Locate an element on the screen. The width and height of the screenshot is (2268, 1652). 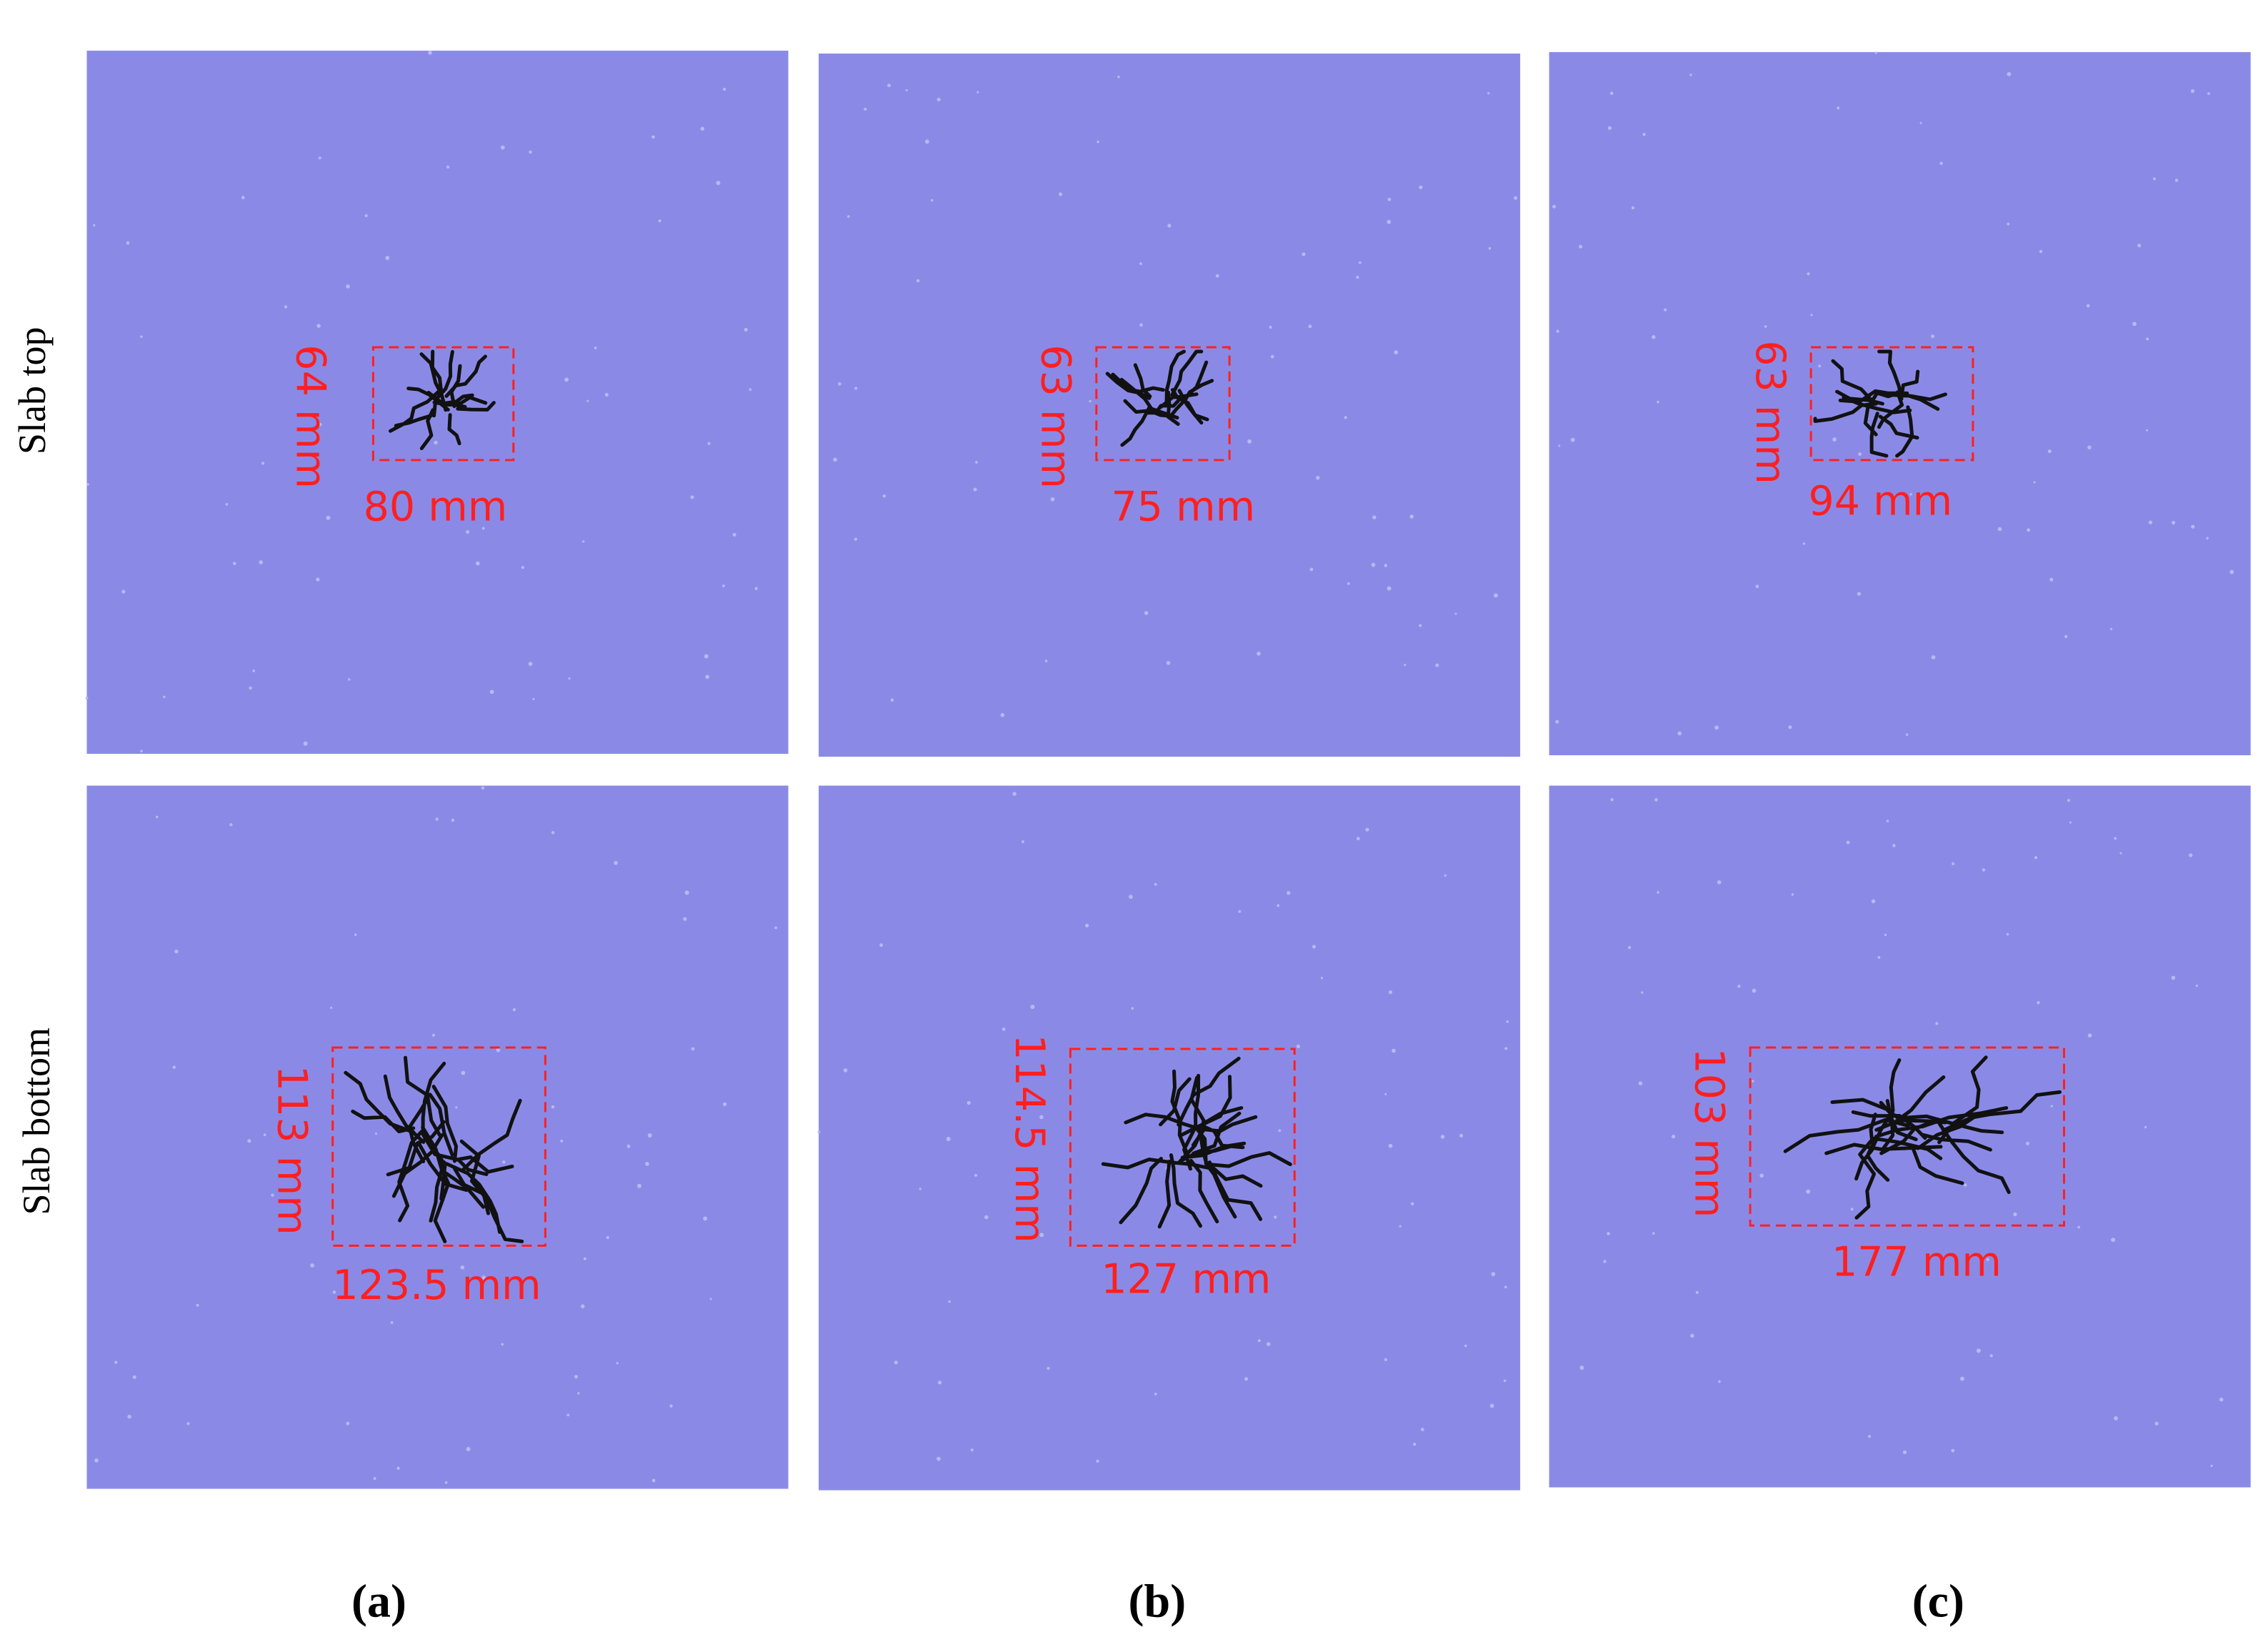
width-label: 75 mm is located at coordinates (1183, 506).